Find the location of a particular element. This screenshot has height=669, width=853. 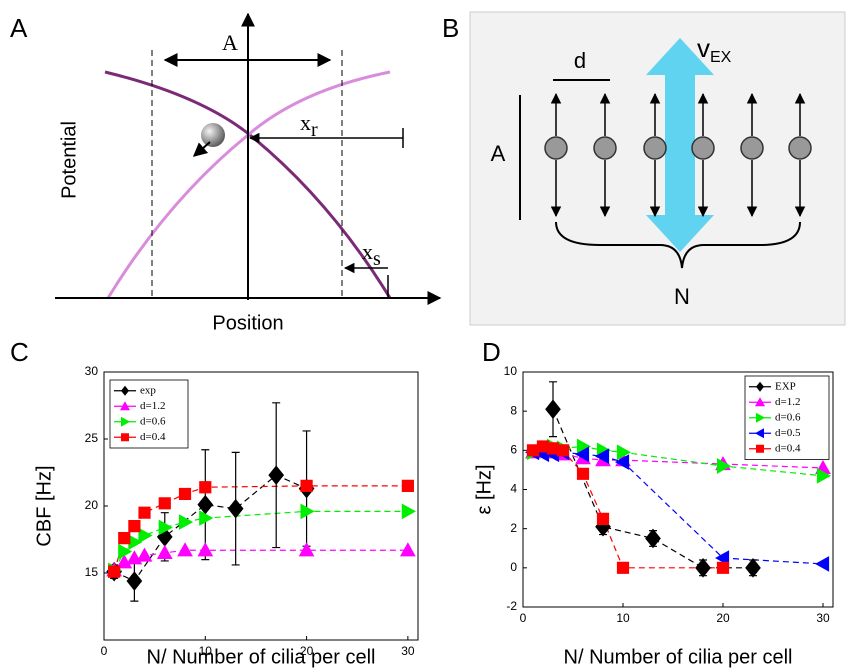

xr-sub: r is located at coordinates (314, 130).